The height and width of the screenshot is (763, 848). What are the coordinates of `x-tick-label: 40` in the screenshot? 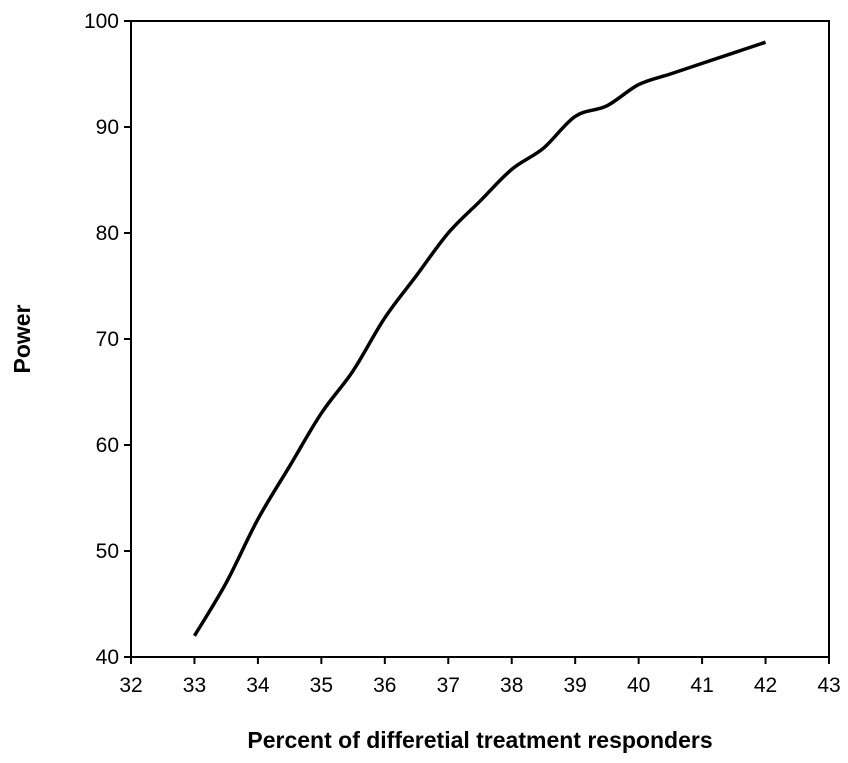 It's located at (638, 685).